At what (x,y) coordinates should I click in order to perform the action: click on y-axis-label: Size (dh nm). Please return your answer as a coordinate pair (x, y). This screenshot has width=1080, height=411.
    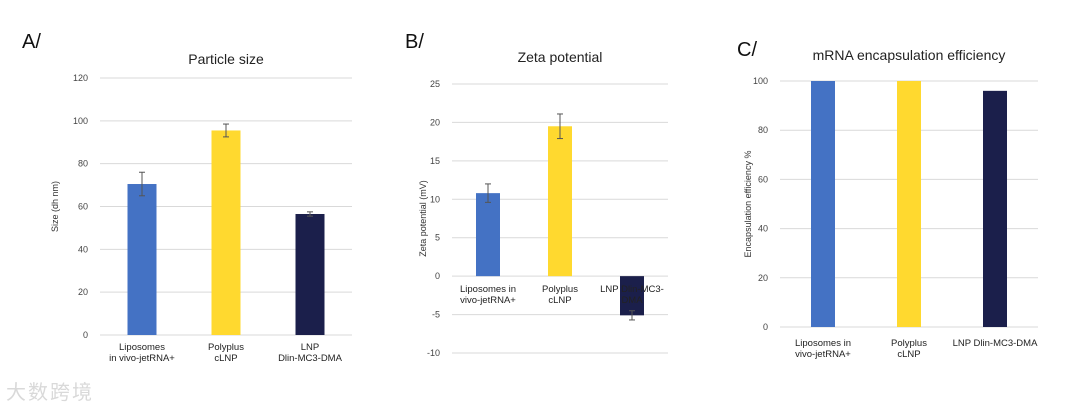
    Looking at the image, I should click on (55, 206).